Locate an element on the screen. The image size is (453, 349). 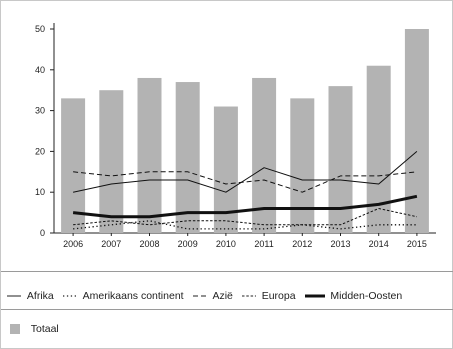
series-line-europa is located at coordinates (245, 217).